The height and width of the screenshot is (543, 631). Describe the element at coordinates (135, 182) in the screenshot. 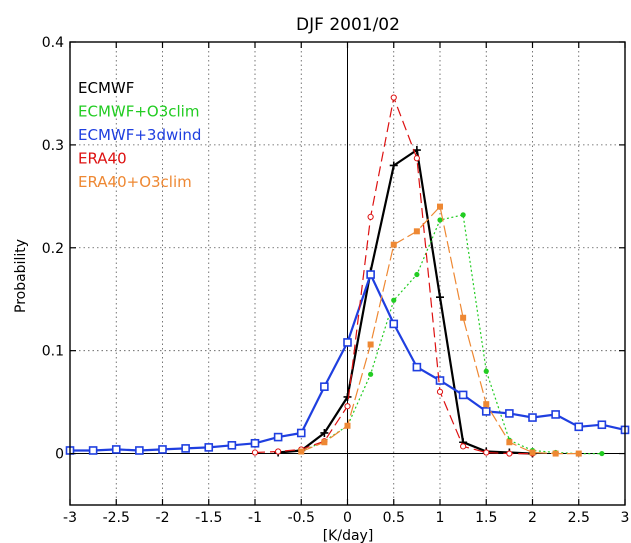

I see `legend-entry: ERA40+O3clim` at that location.